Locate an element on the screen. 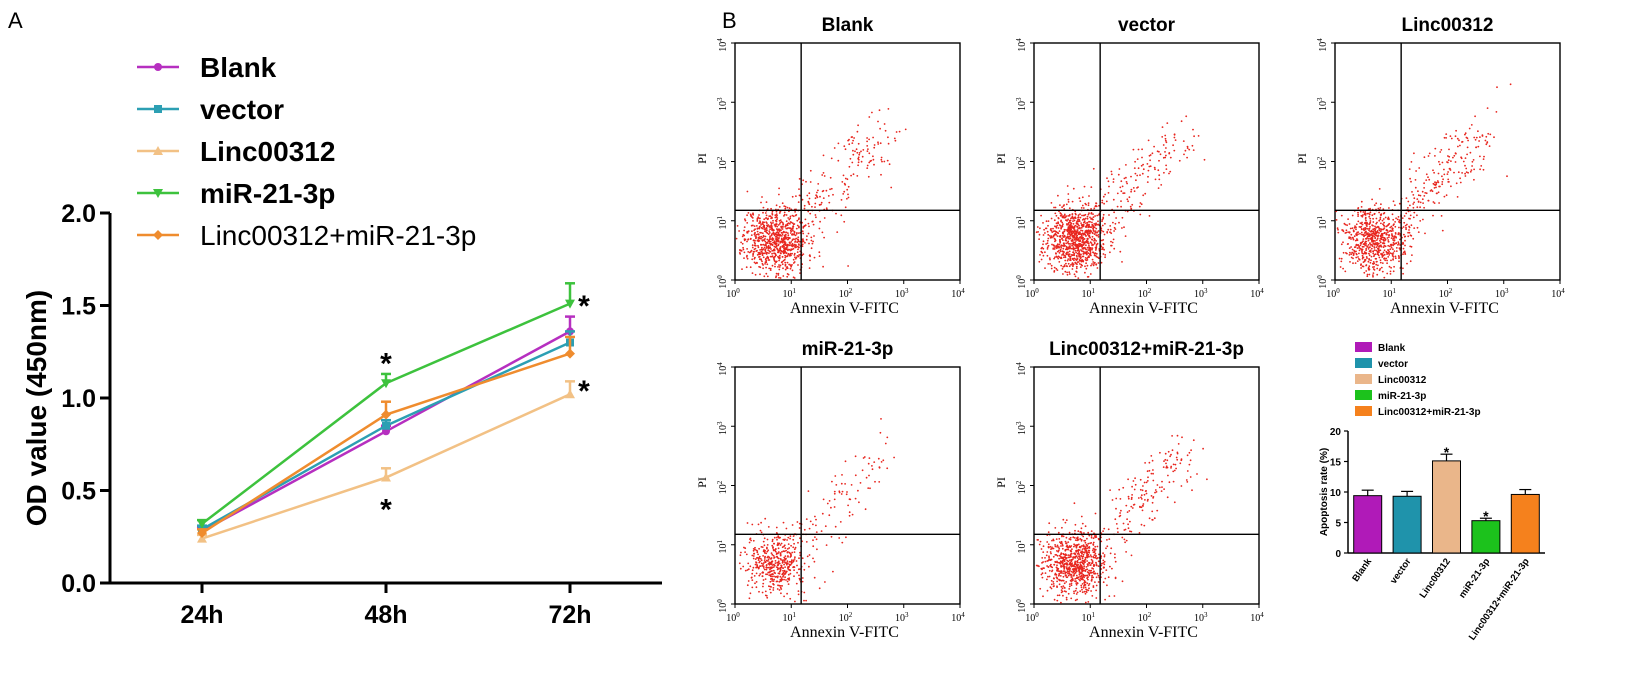 The width and height of the screenshot is (1639, 678). x-tick-label: miR-21-3p is located at coordinates (1474, 578).